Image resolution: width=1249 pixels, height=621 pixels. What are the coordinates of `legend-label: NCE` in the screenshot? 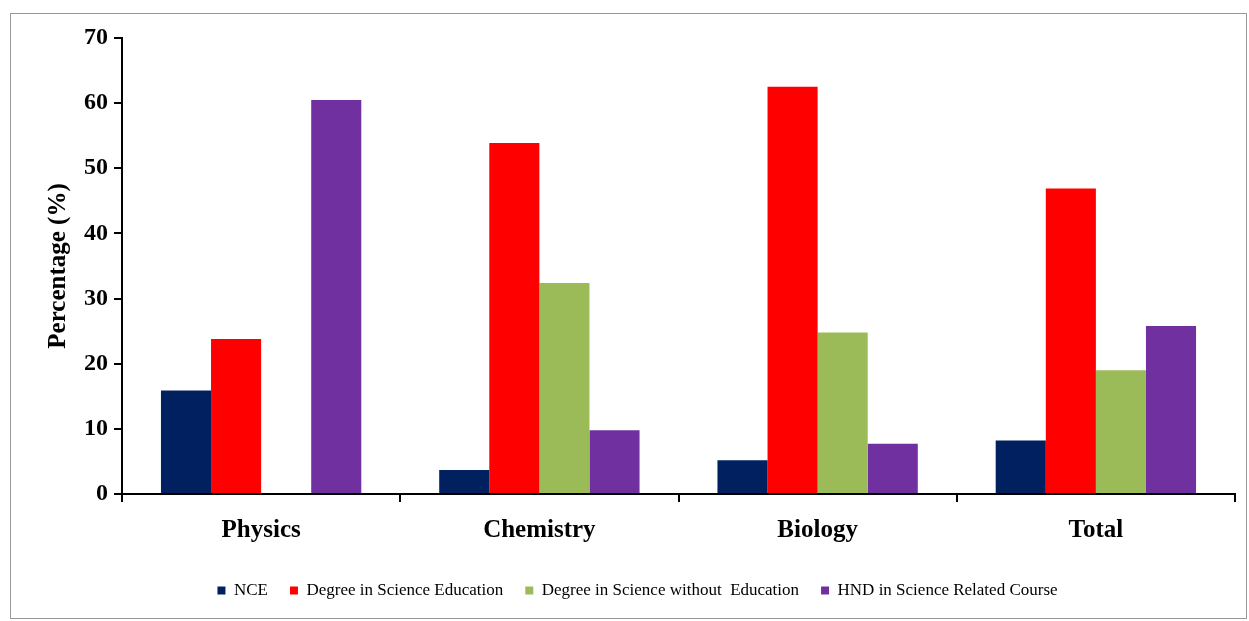 It's located at (250, 589).